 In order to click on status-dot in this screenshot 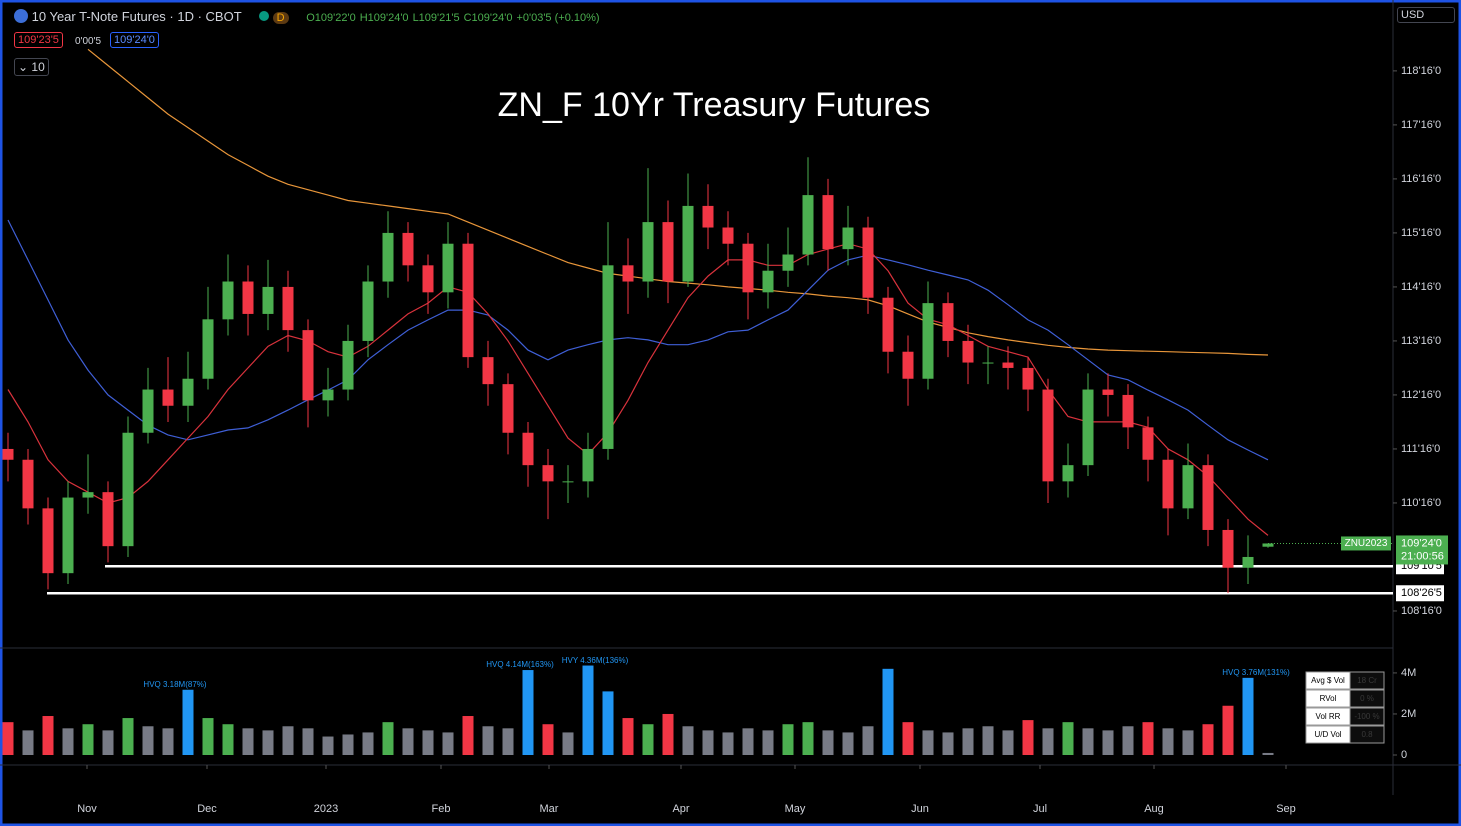, I will do `click(264, 16)`.